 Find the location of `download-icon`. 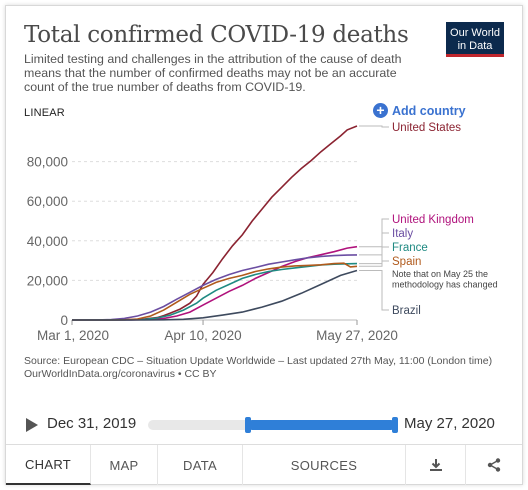

download-icon is located at coordinates (435, 465).